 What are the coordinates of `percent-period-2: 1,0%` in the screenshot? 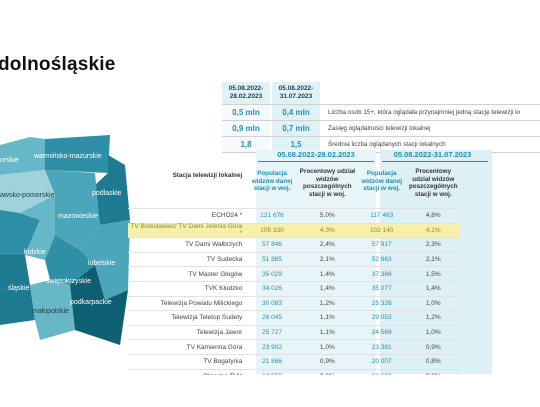 It's located at (433, 303).